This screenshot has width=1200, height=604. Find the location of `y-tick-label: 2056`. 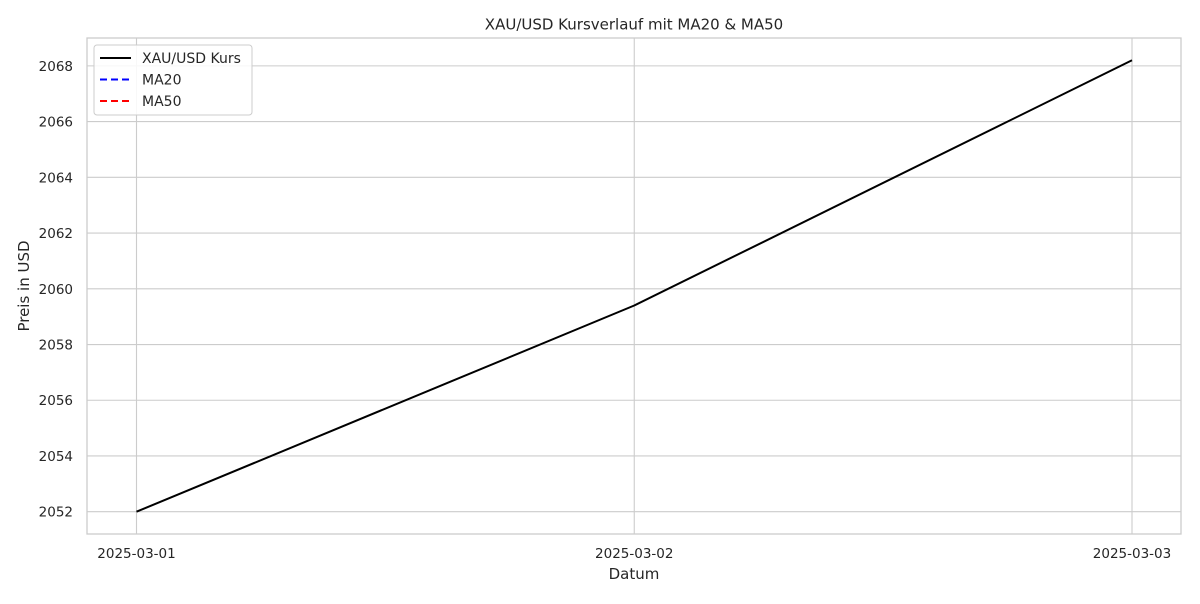

y-tick-label: 2056 is located at coordinates (56, 401).